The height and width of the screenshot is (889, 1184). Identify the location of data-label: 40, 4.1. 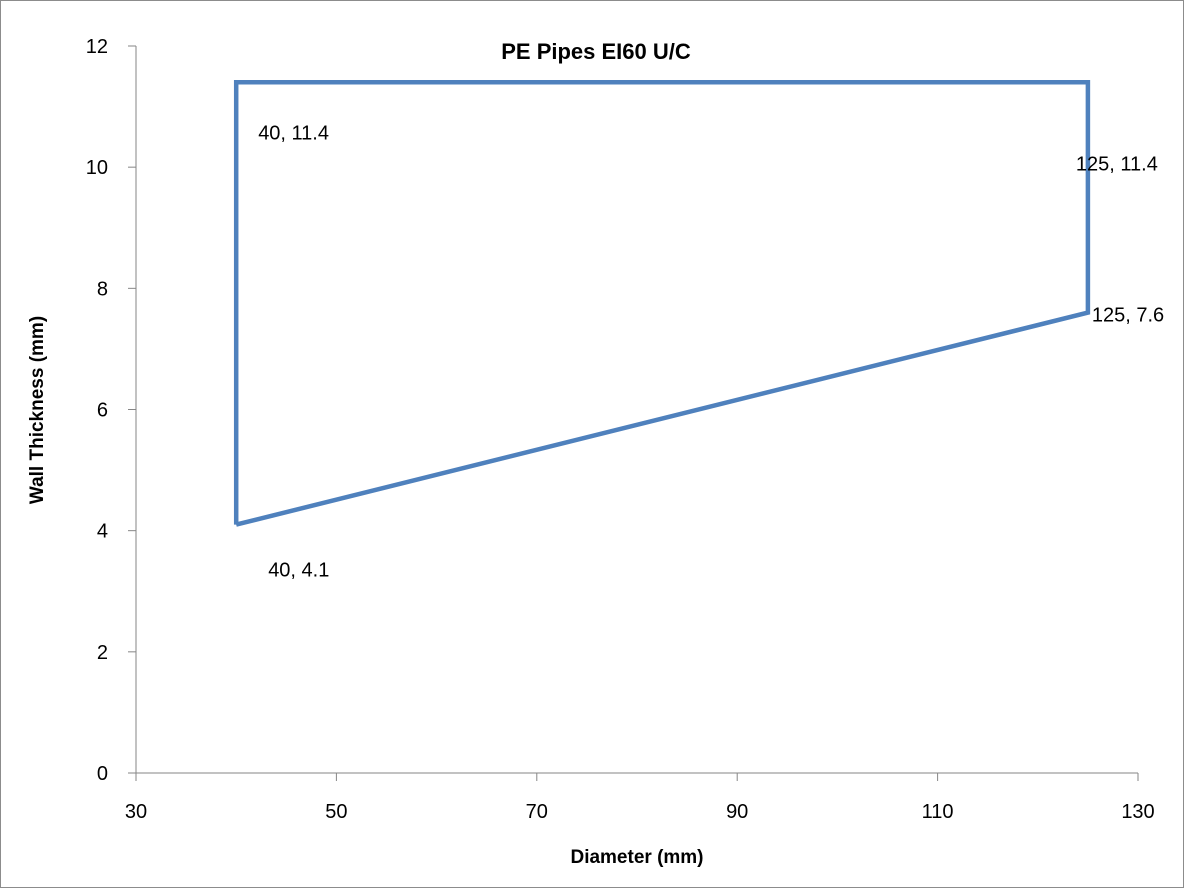
(298, 571).